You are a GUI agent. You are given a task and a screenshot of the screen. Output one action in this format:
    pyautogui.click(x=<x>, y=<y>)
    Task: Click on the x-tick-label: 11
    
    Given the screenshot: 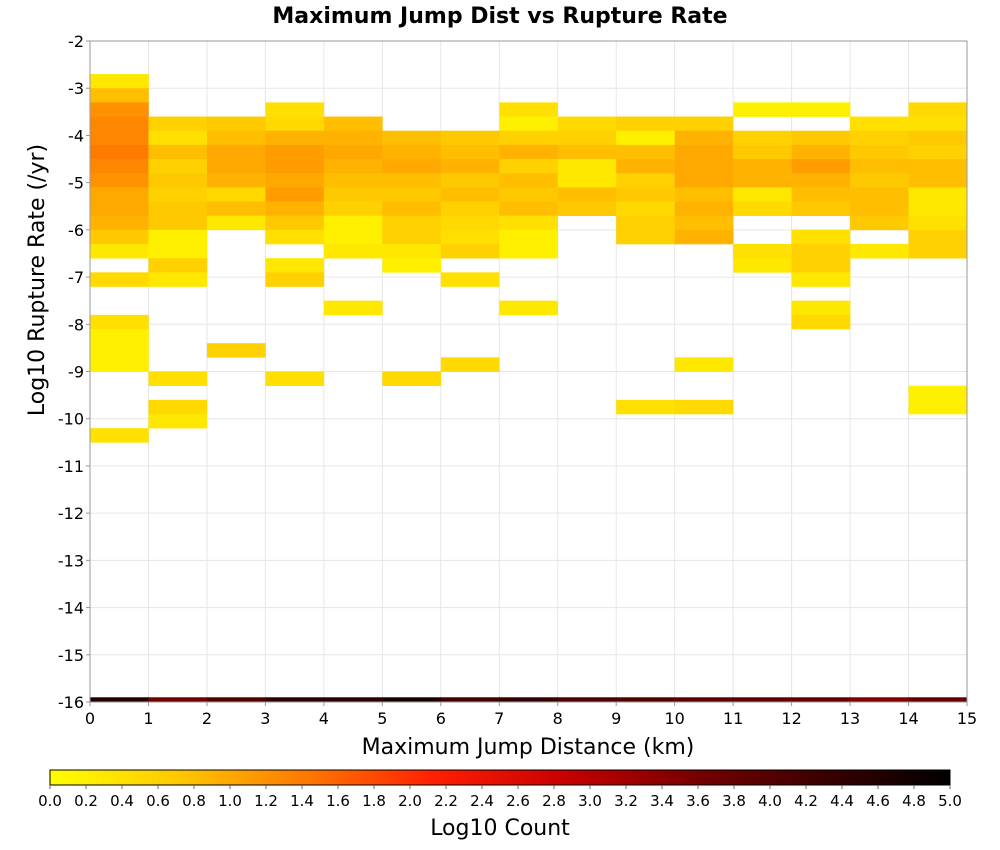 What is the action you would take?
    pyautogui.click(x=733, y=718)
    